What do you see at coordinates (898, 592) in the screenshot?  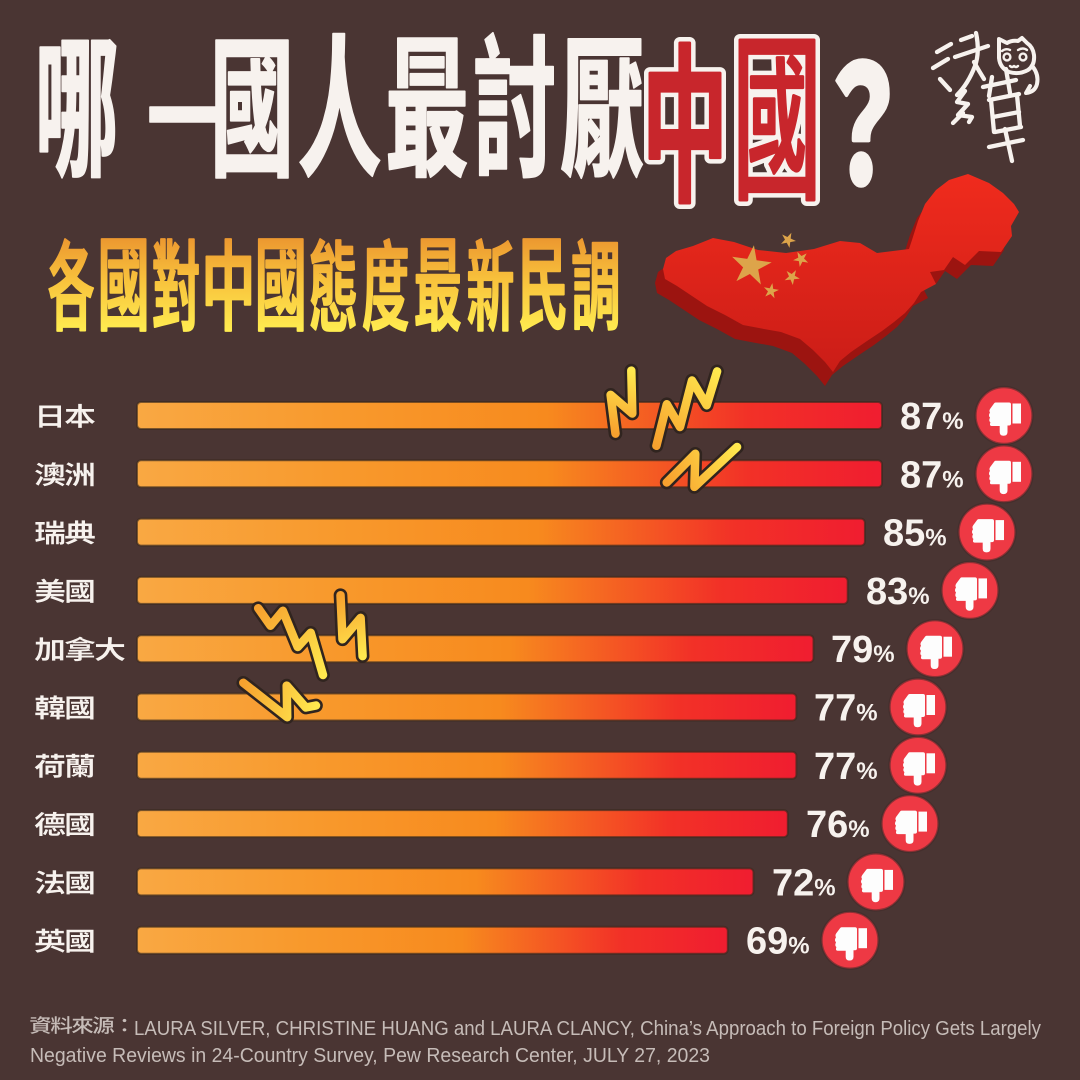 I see `svg-text: 83%` at bounding box center [898, 592].